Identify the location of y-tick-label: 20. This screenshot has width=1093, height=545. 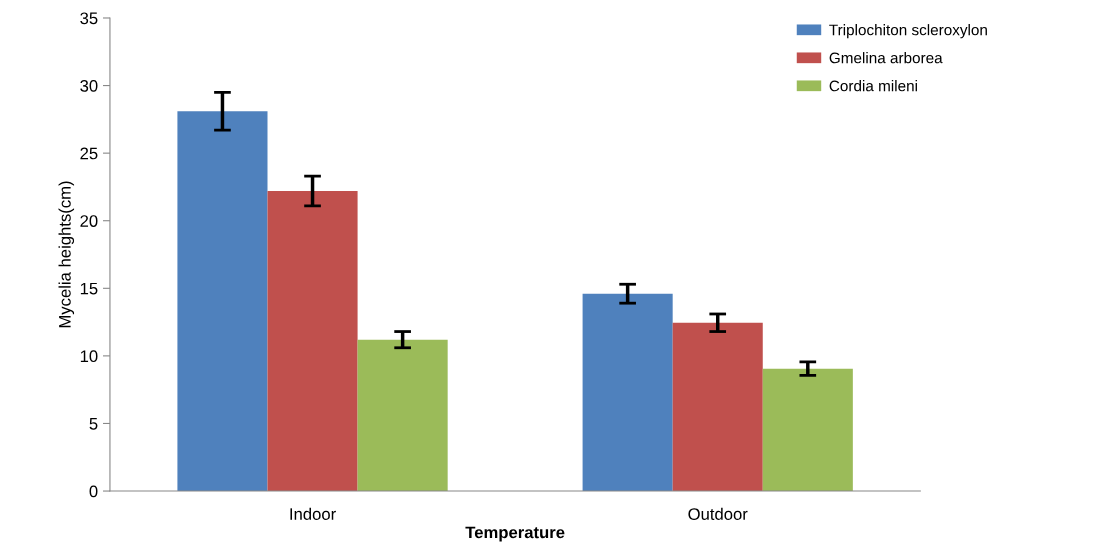
(89, 221).